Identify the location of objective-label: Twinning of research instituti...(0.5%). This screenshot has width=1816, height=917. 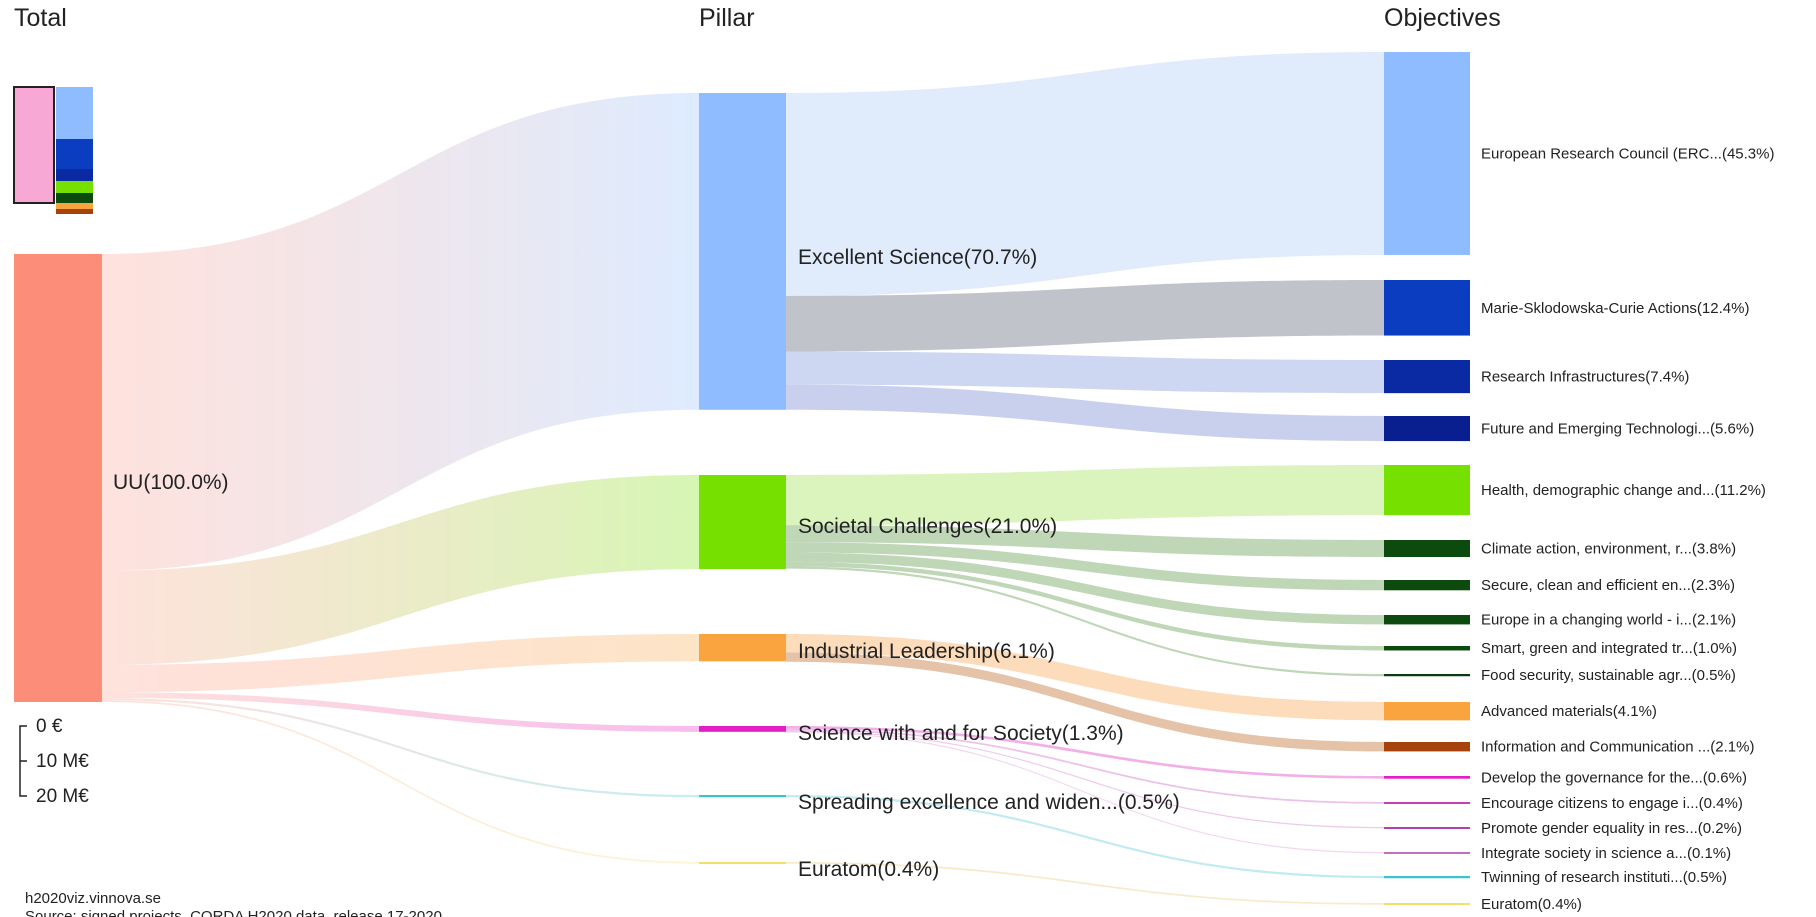
(1604, 877).